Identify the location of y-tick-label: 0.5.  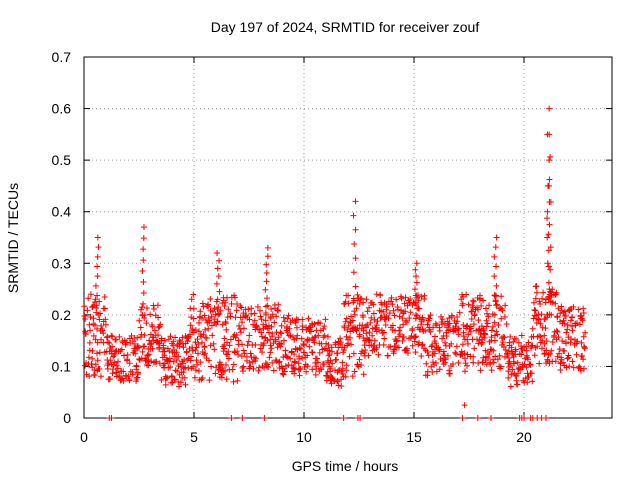
(62, 160).